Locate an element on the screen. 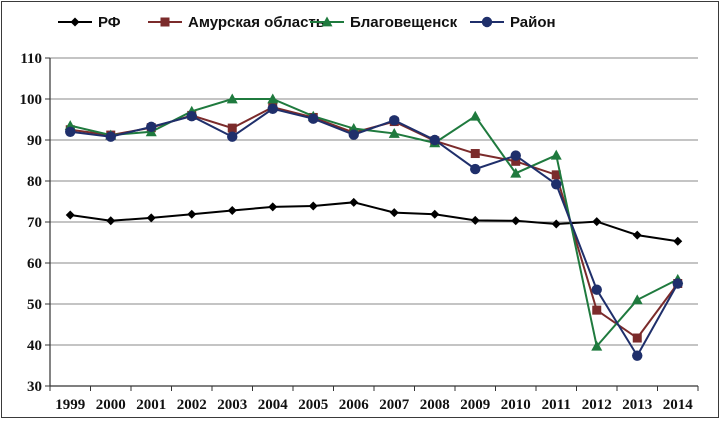 The height and width of the screenshot is (421, 722). y-tick-label: 100 is located at coordinates (31, 100).